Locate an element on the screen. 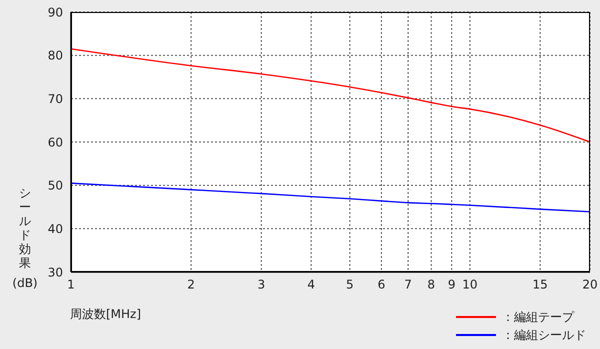  x-tick-label: 20 is located at coordinates (590, 285).